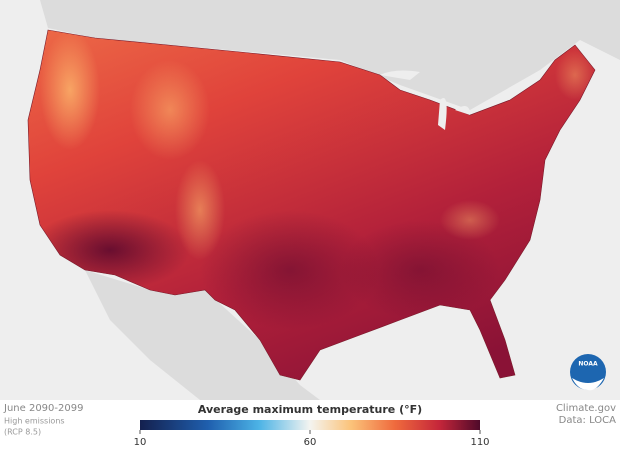 The image size is (620, 450). What do you see at coordinates (310, 409) in the screenshot?
I see `legend-title: Average maximum temperature (°F)` at bounding box center [310, 409].